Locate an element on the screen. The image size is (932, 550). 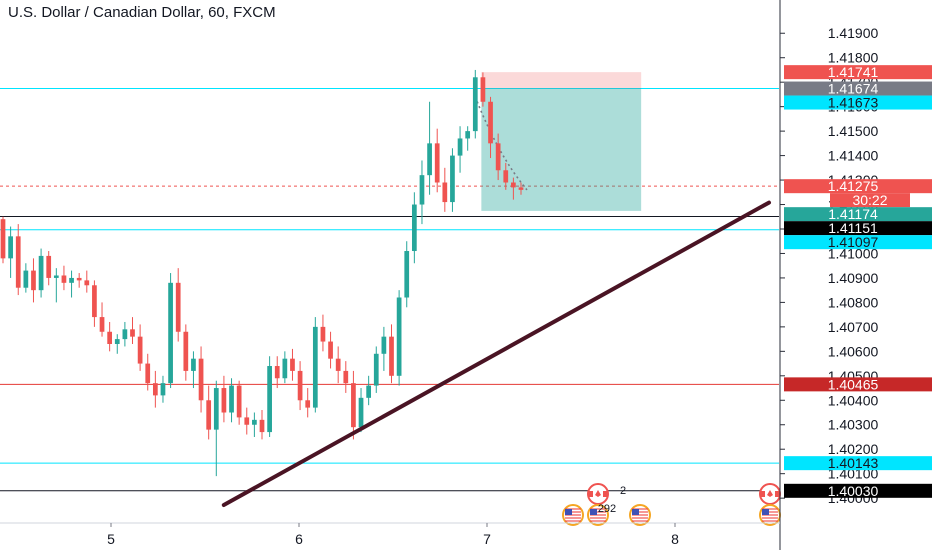
price-axis-label: 1.40400 is located at coordinates (853, 400).